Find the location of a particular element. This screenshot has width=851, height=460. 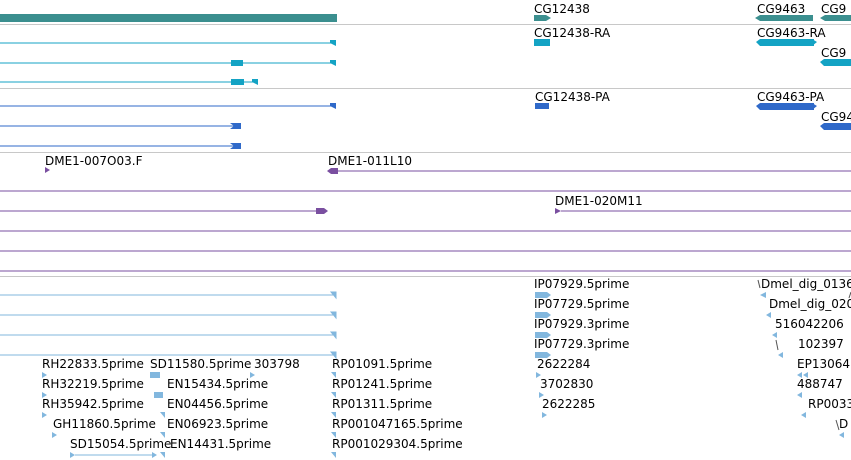

transcript-cg12438-ra is located at coordinates (542, 42).